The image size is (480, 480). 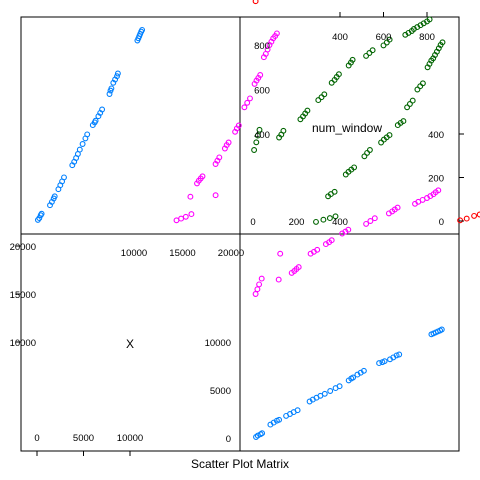 What do you see at coordinates (130, 438) in the screenshot?
I see `tick-label-x-bottom: 10000` at bounding box center [130, 438].